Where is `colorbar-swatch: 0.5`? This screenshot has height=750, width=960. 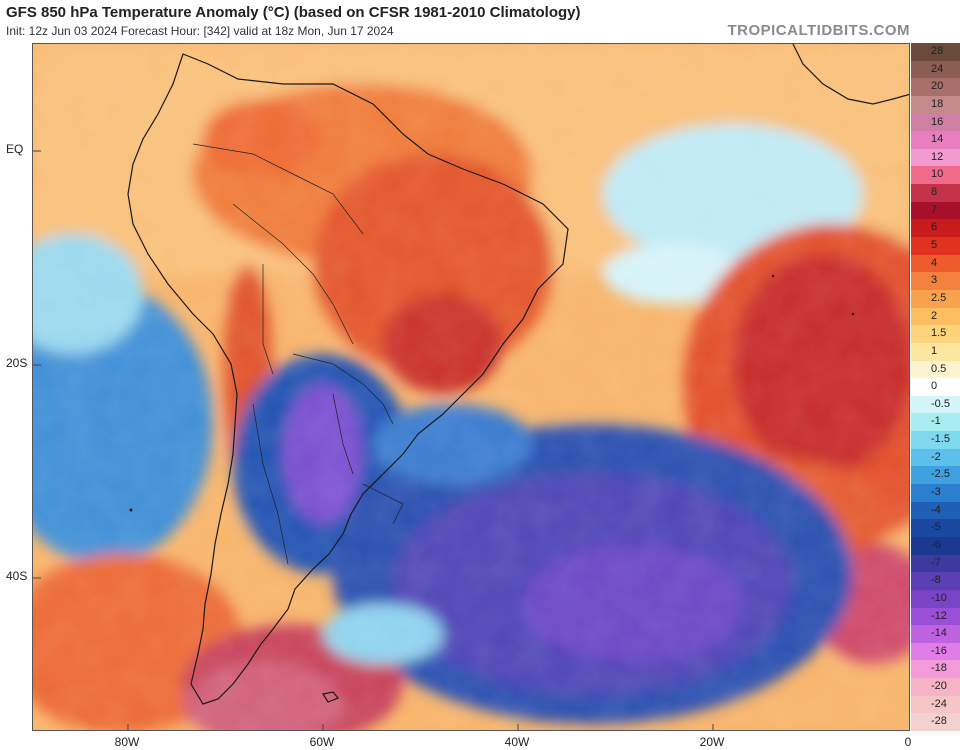
colorbar-swatch: 0.5 is located at coordinates (935, 369).